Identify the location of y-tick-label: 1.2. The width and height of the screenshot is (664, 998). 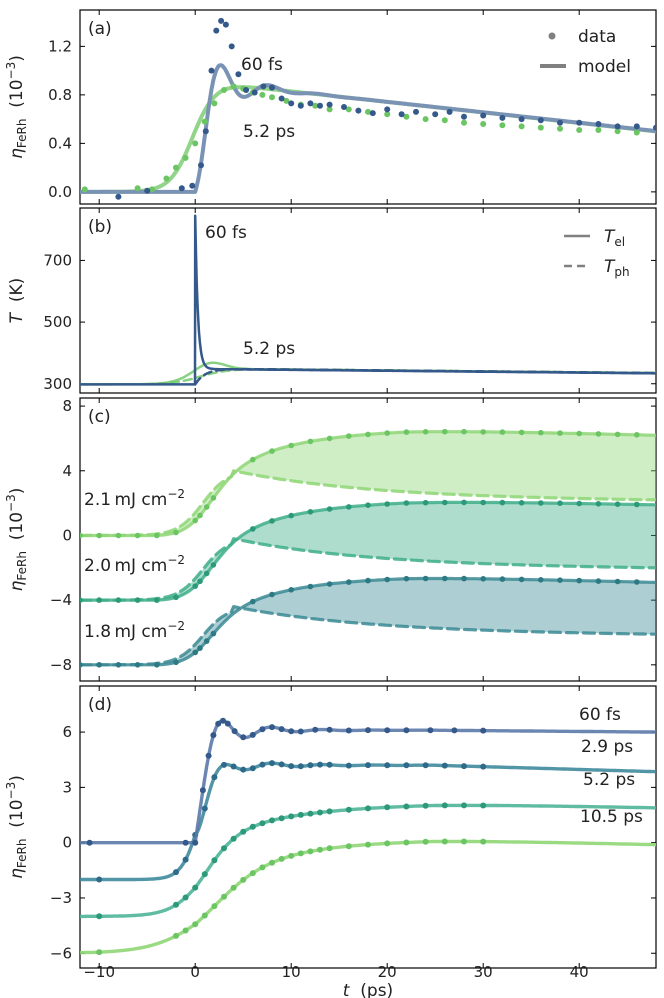
(60, 46).